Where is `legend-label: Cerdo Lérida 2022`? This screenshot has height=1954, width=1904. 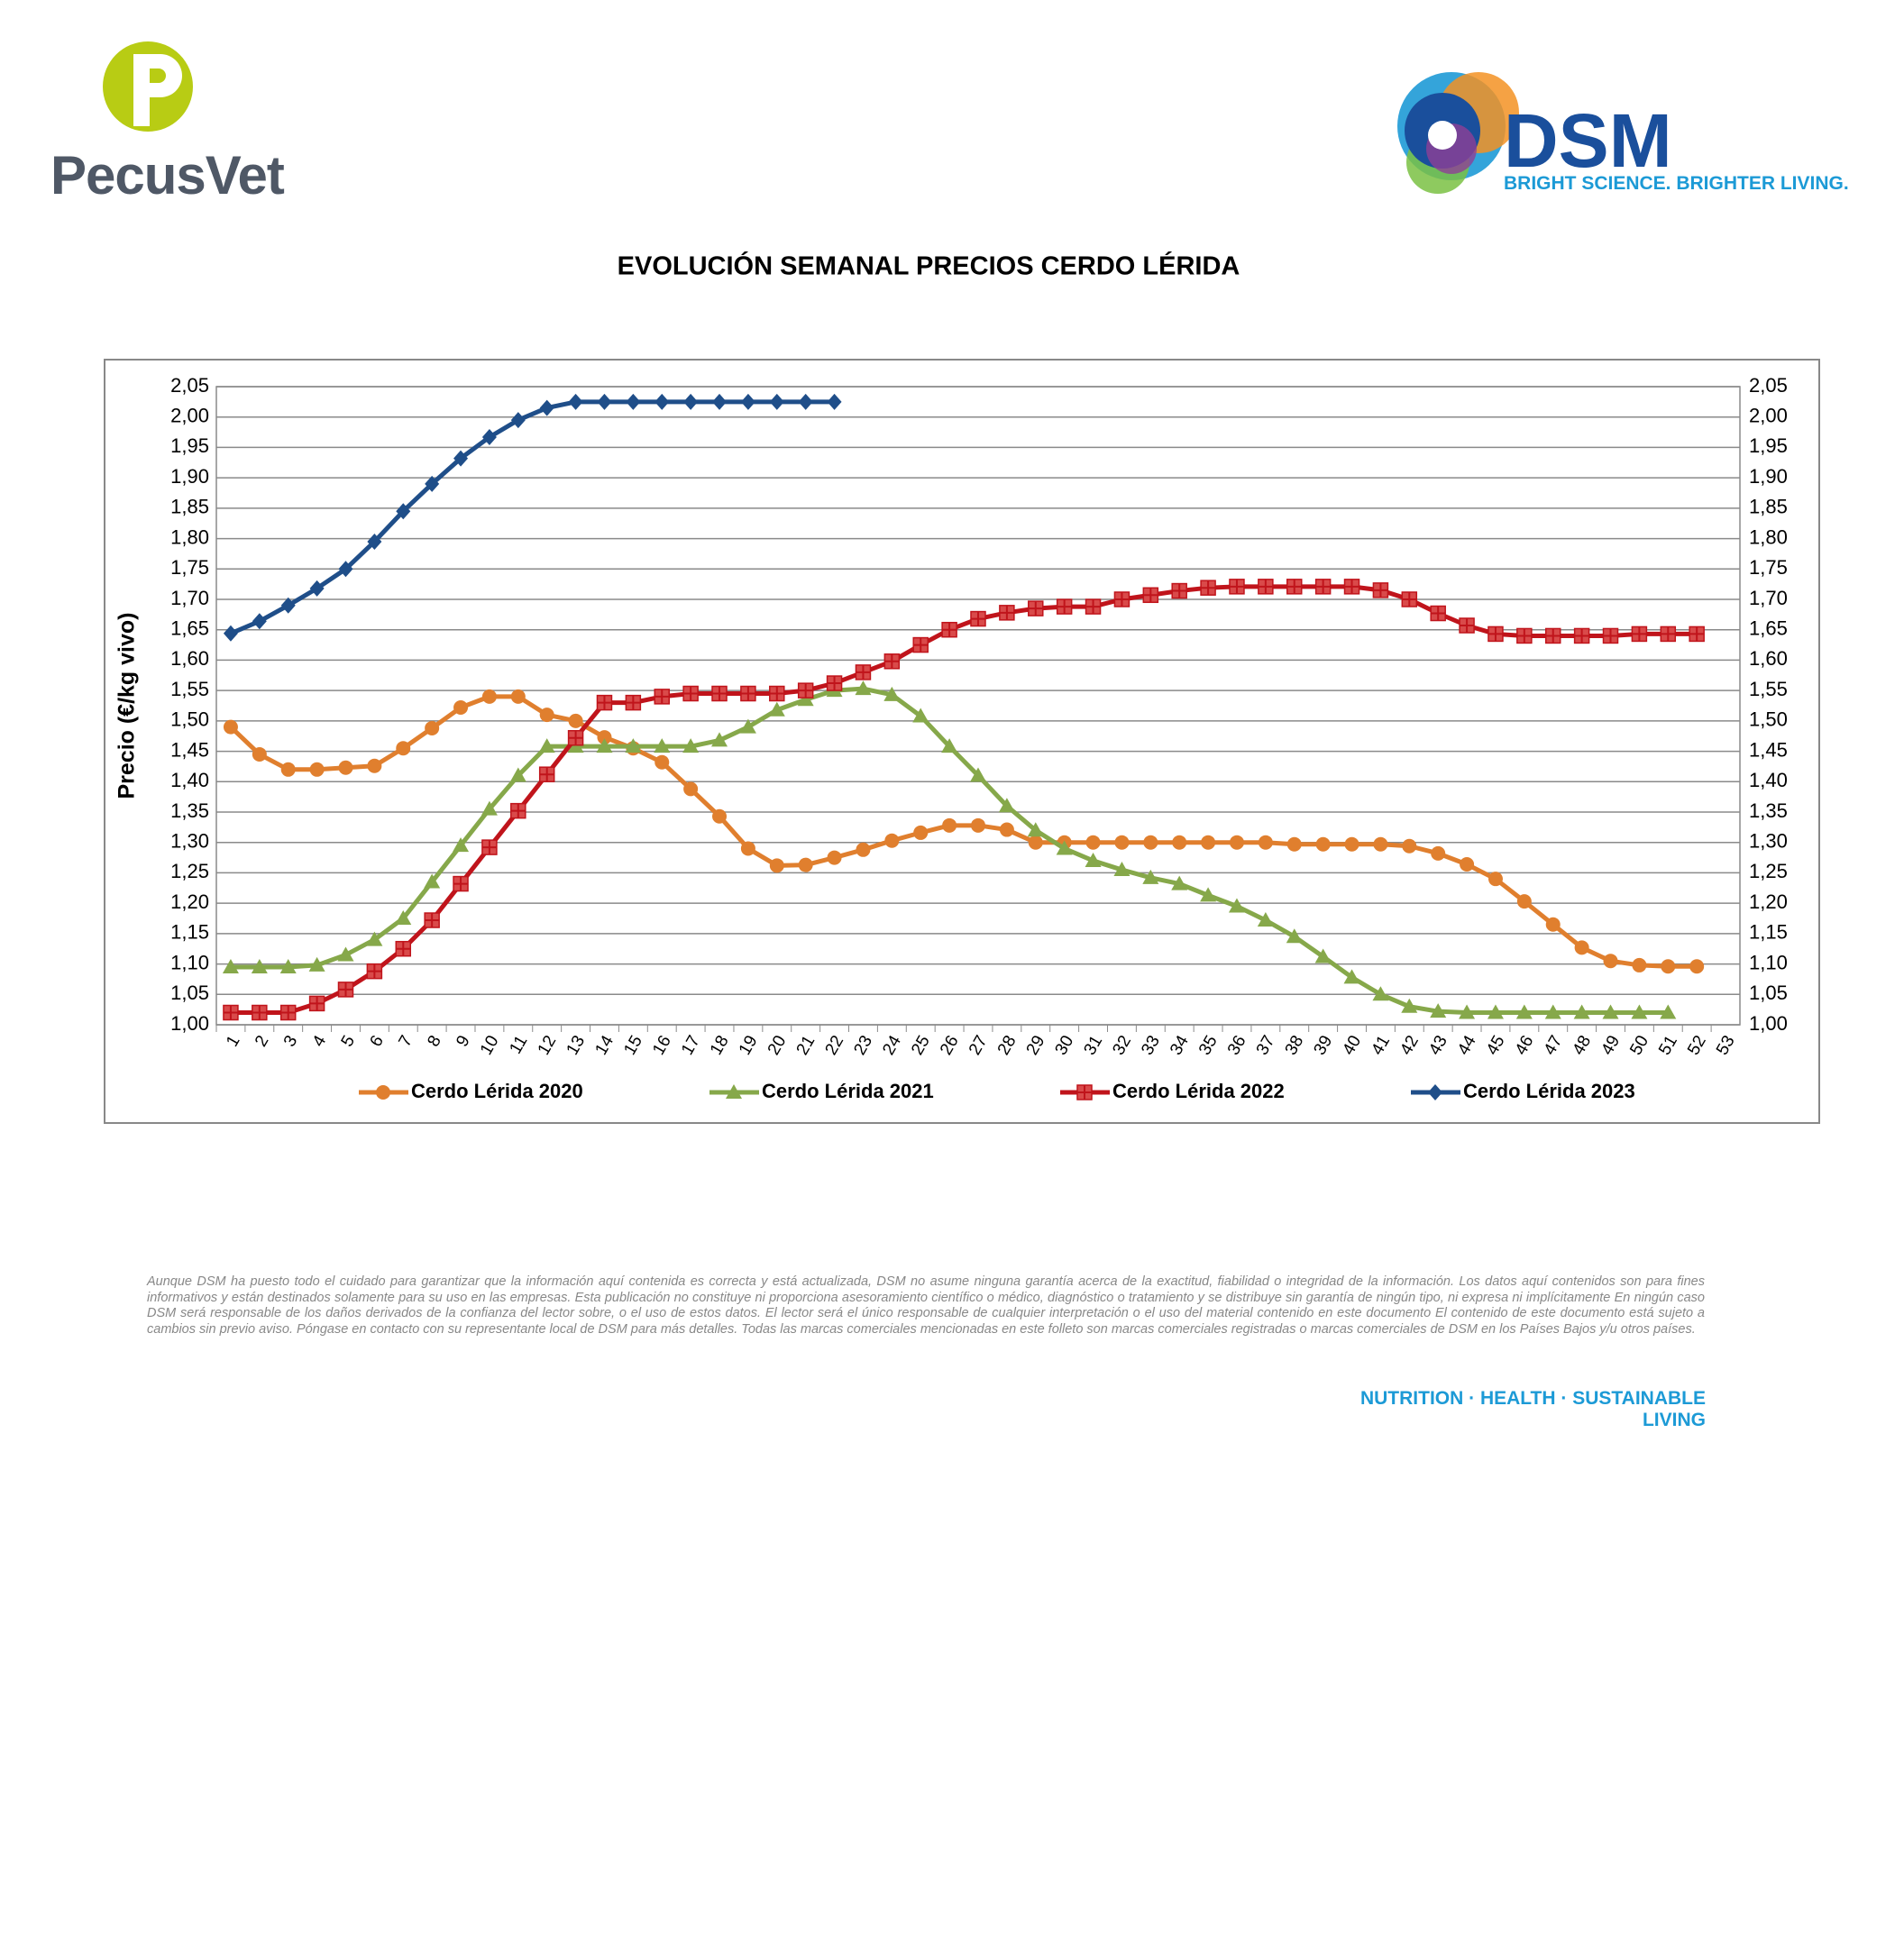
legend-label: Cerdo Lérida 2022 is located at coordinates (1198, 1091).